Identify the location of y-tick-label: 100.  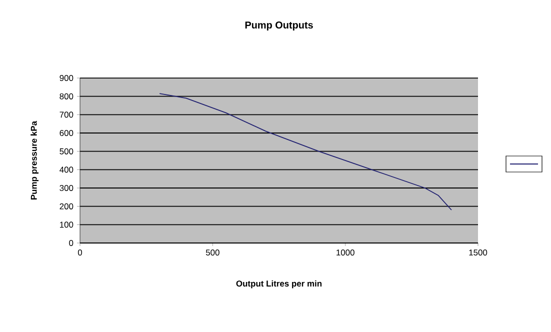
(67, 225).